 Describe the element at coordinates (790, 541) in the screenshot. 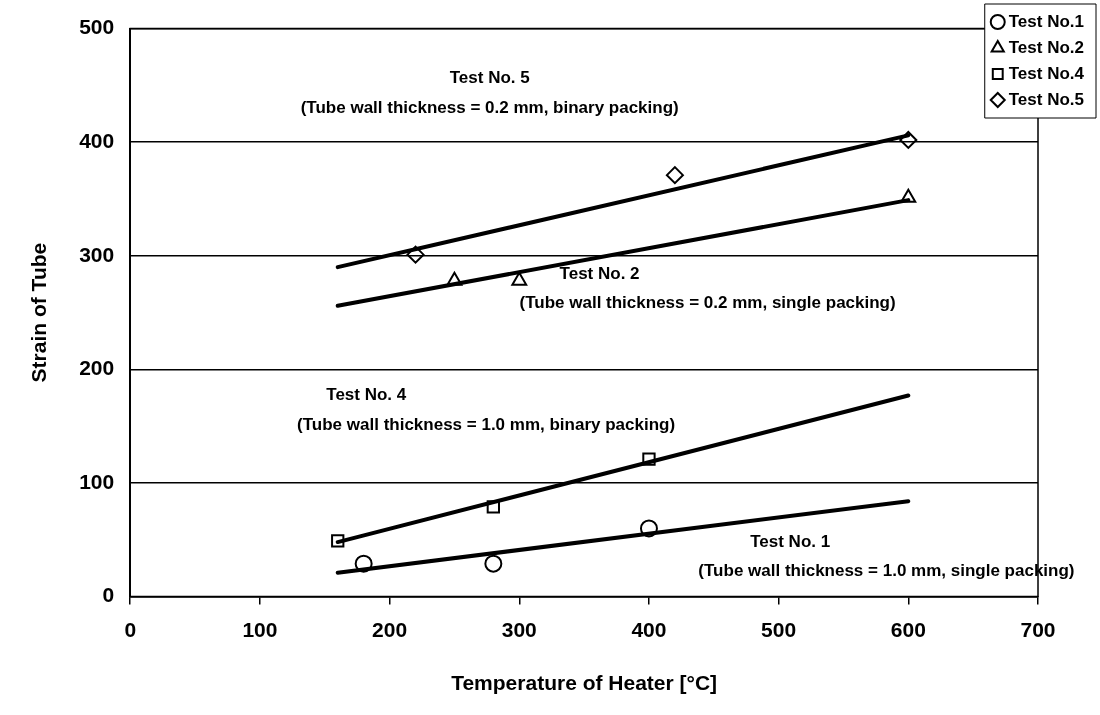

I see `annotation: Test No. 1` at that location.